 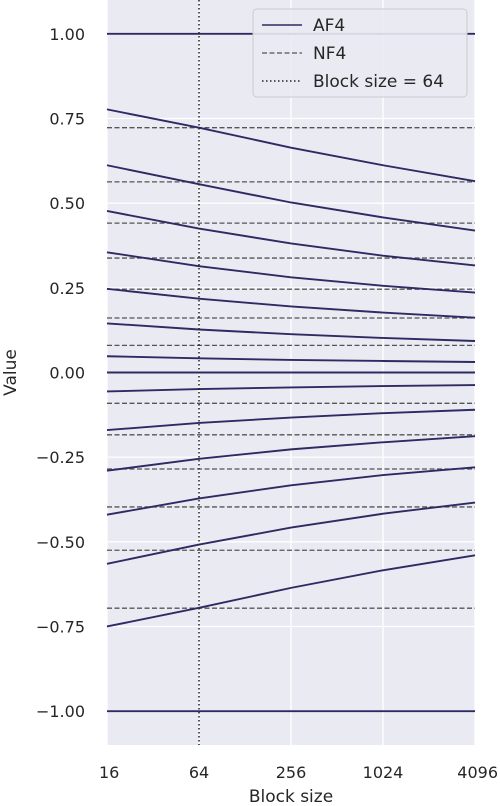 I want to click on y-axis-title: Value, so click(x=11, y=372).